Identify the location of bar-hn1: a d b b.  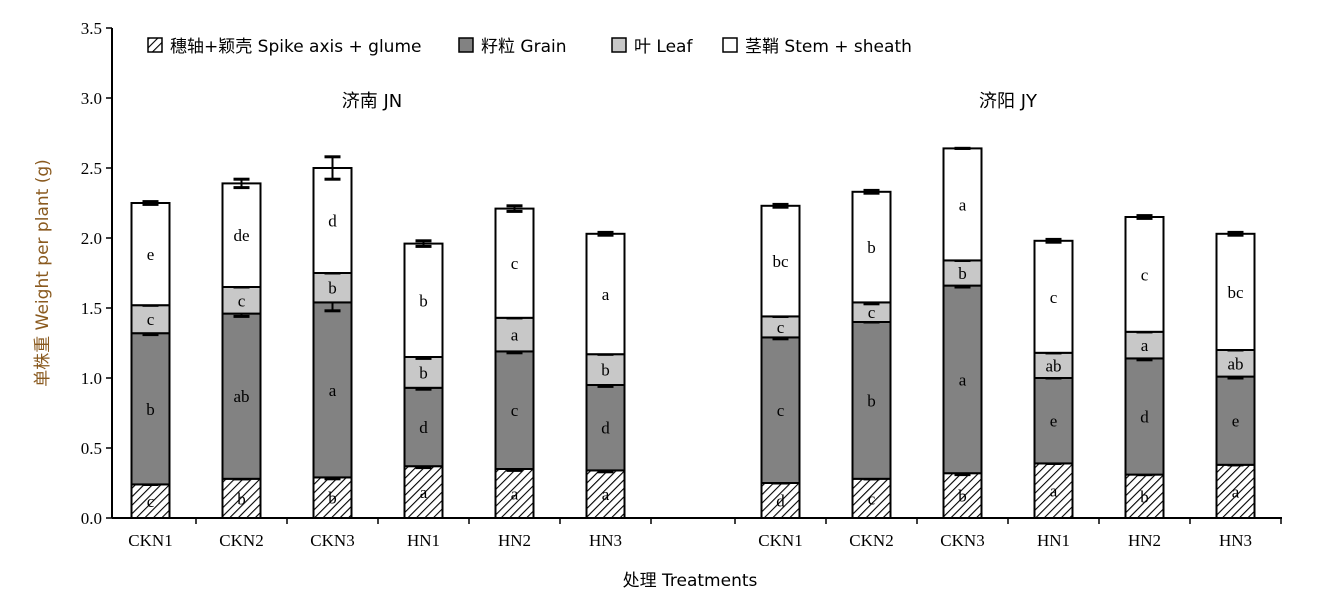
(423, 379).